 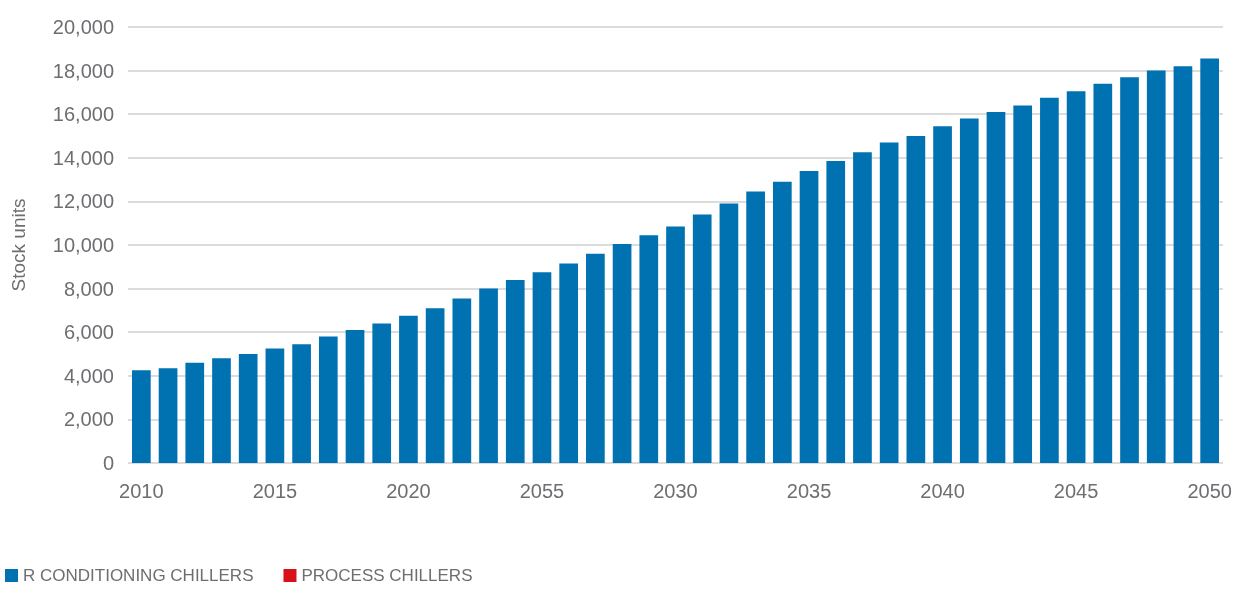 What do you see at coordinates (1076, 491) in the screenshot?
I see `x-tick-label: 2045` at bounding box center [1076, 491].